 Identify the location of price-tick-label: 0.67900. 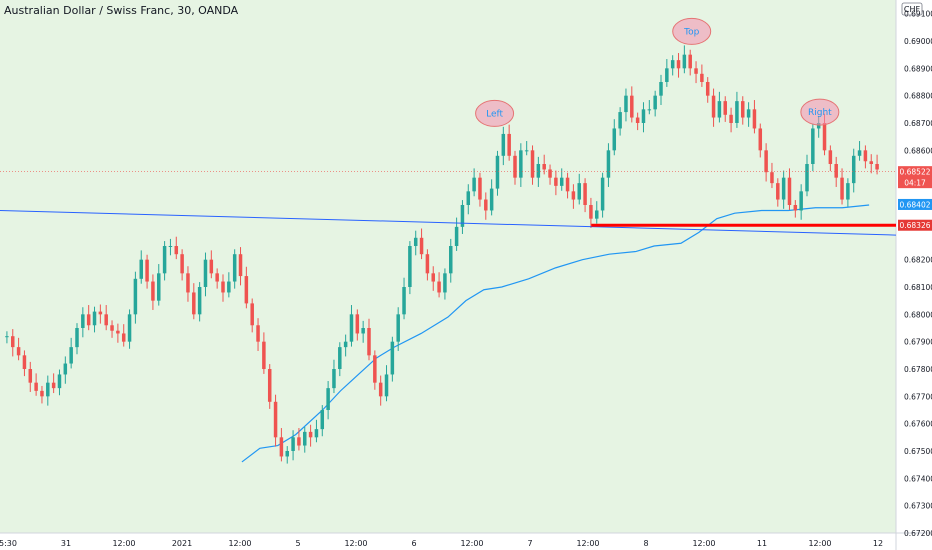
(918, 342).